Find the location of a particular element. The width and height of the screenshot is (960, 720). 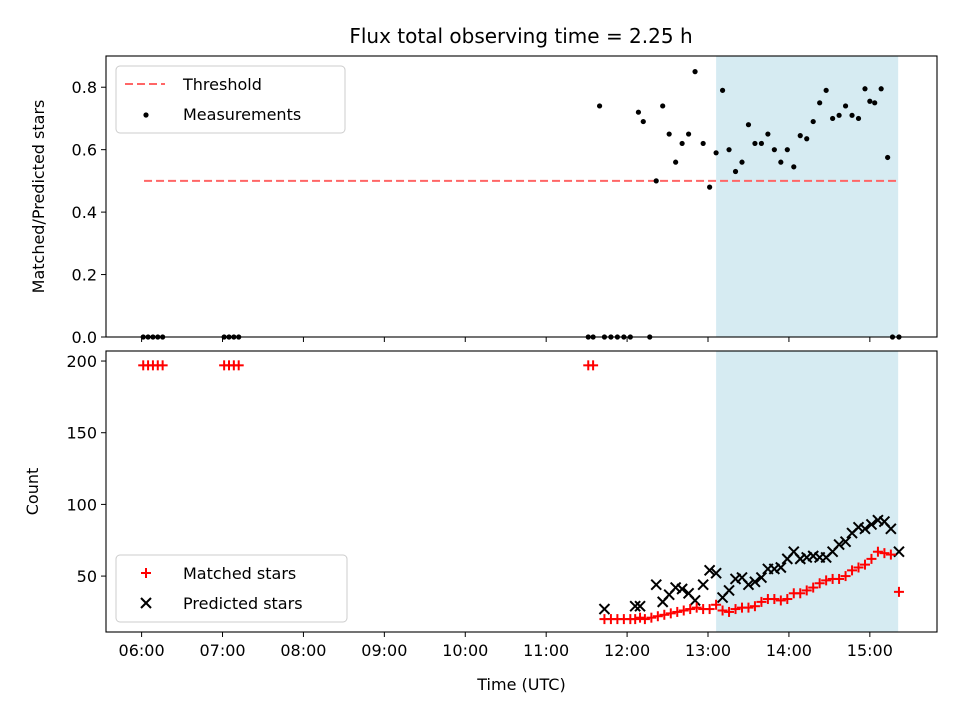

legend-matched-label: Matched stars is located at coordinates (239, 573).